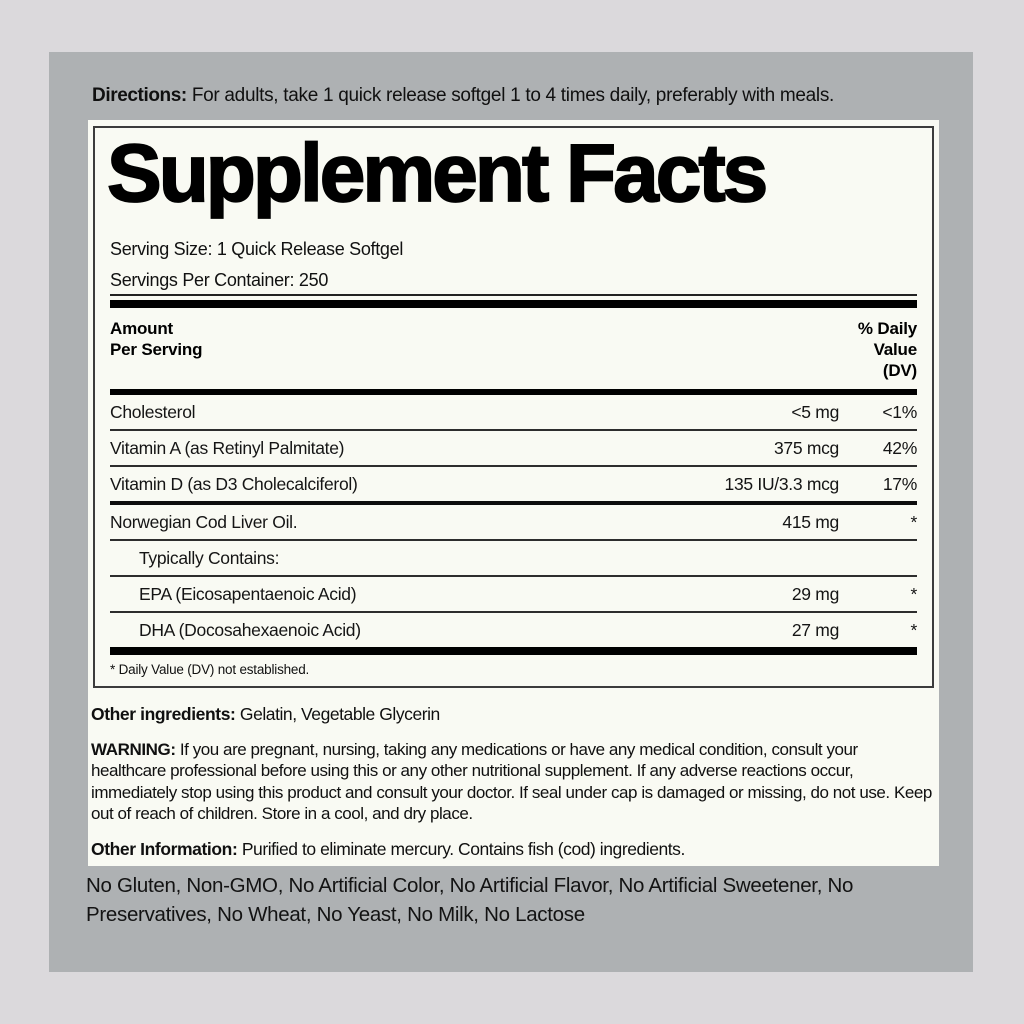  I want to click on header-line: (DV), so click(899, 370).